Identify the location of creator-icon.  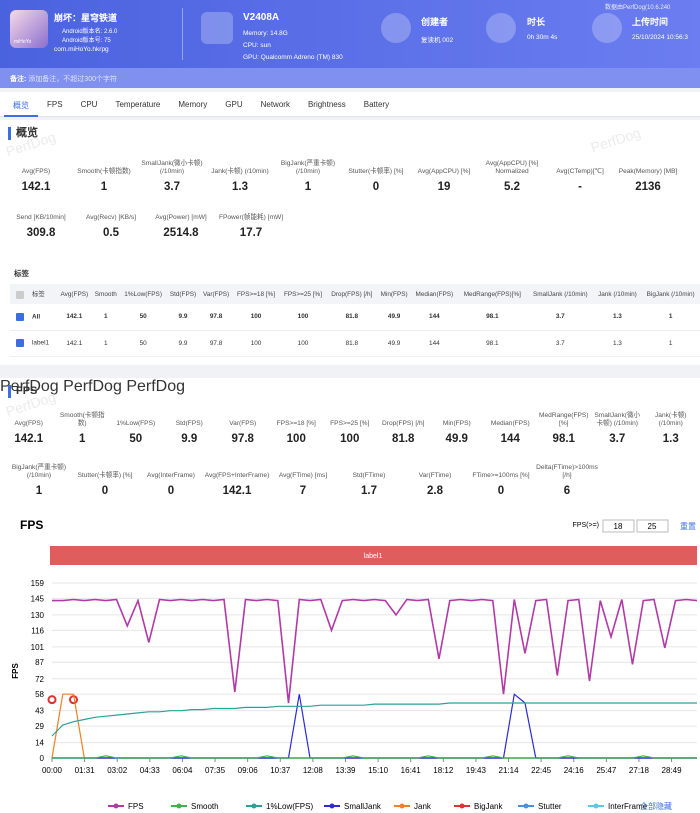
(396, 28).